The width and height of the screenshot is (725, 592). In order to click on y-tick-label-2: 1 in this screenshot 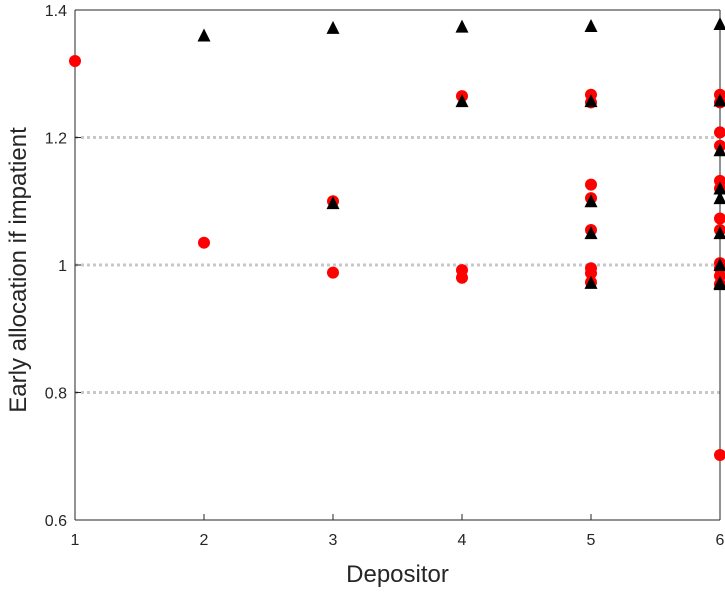, I will do `click(62, 266)`.